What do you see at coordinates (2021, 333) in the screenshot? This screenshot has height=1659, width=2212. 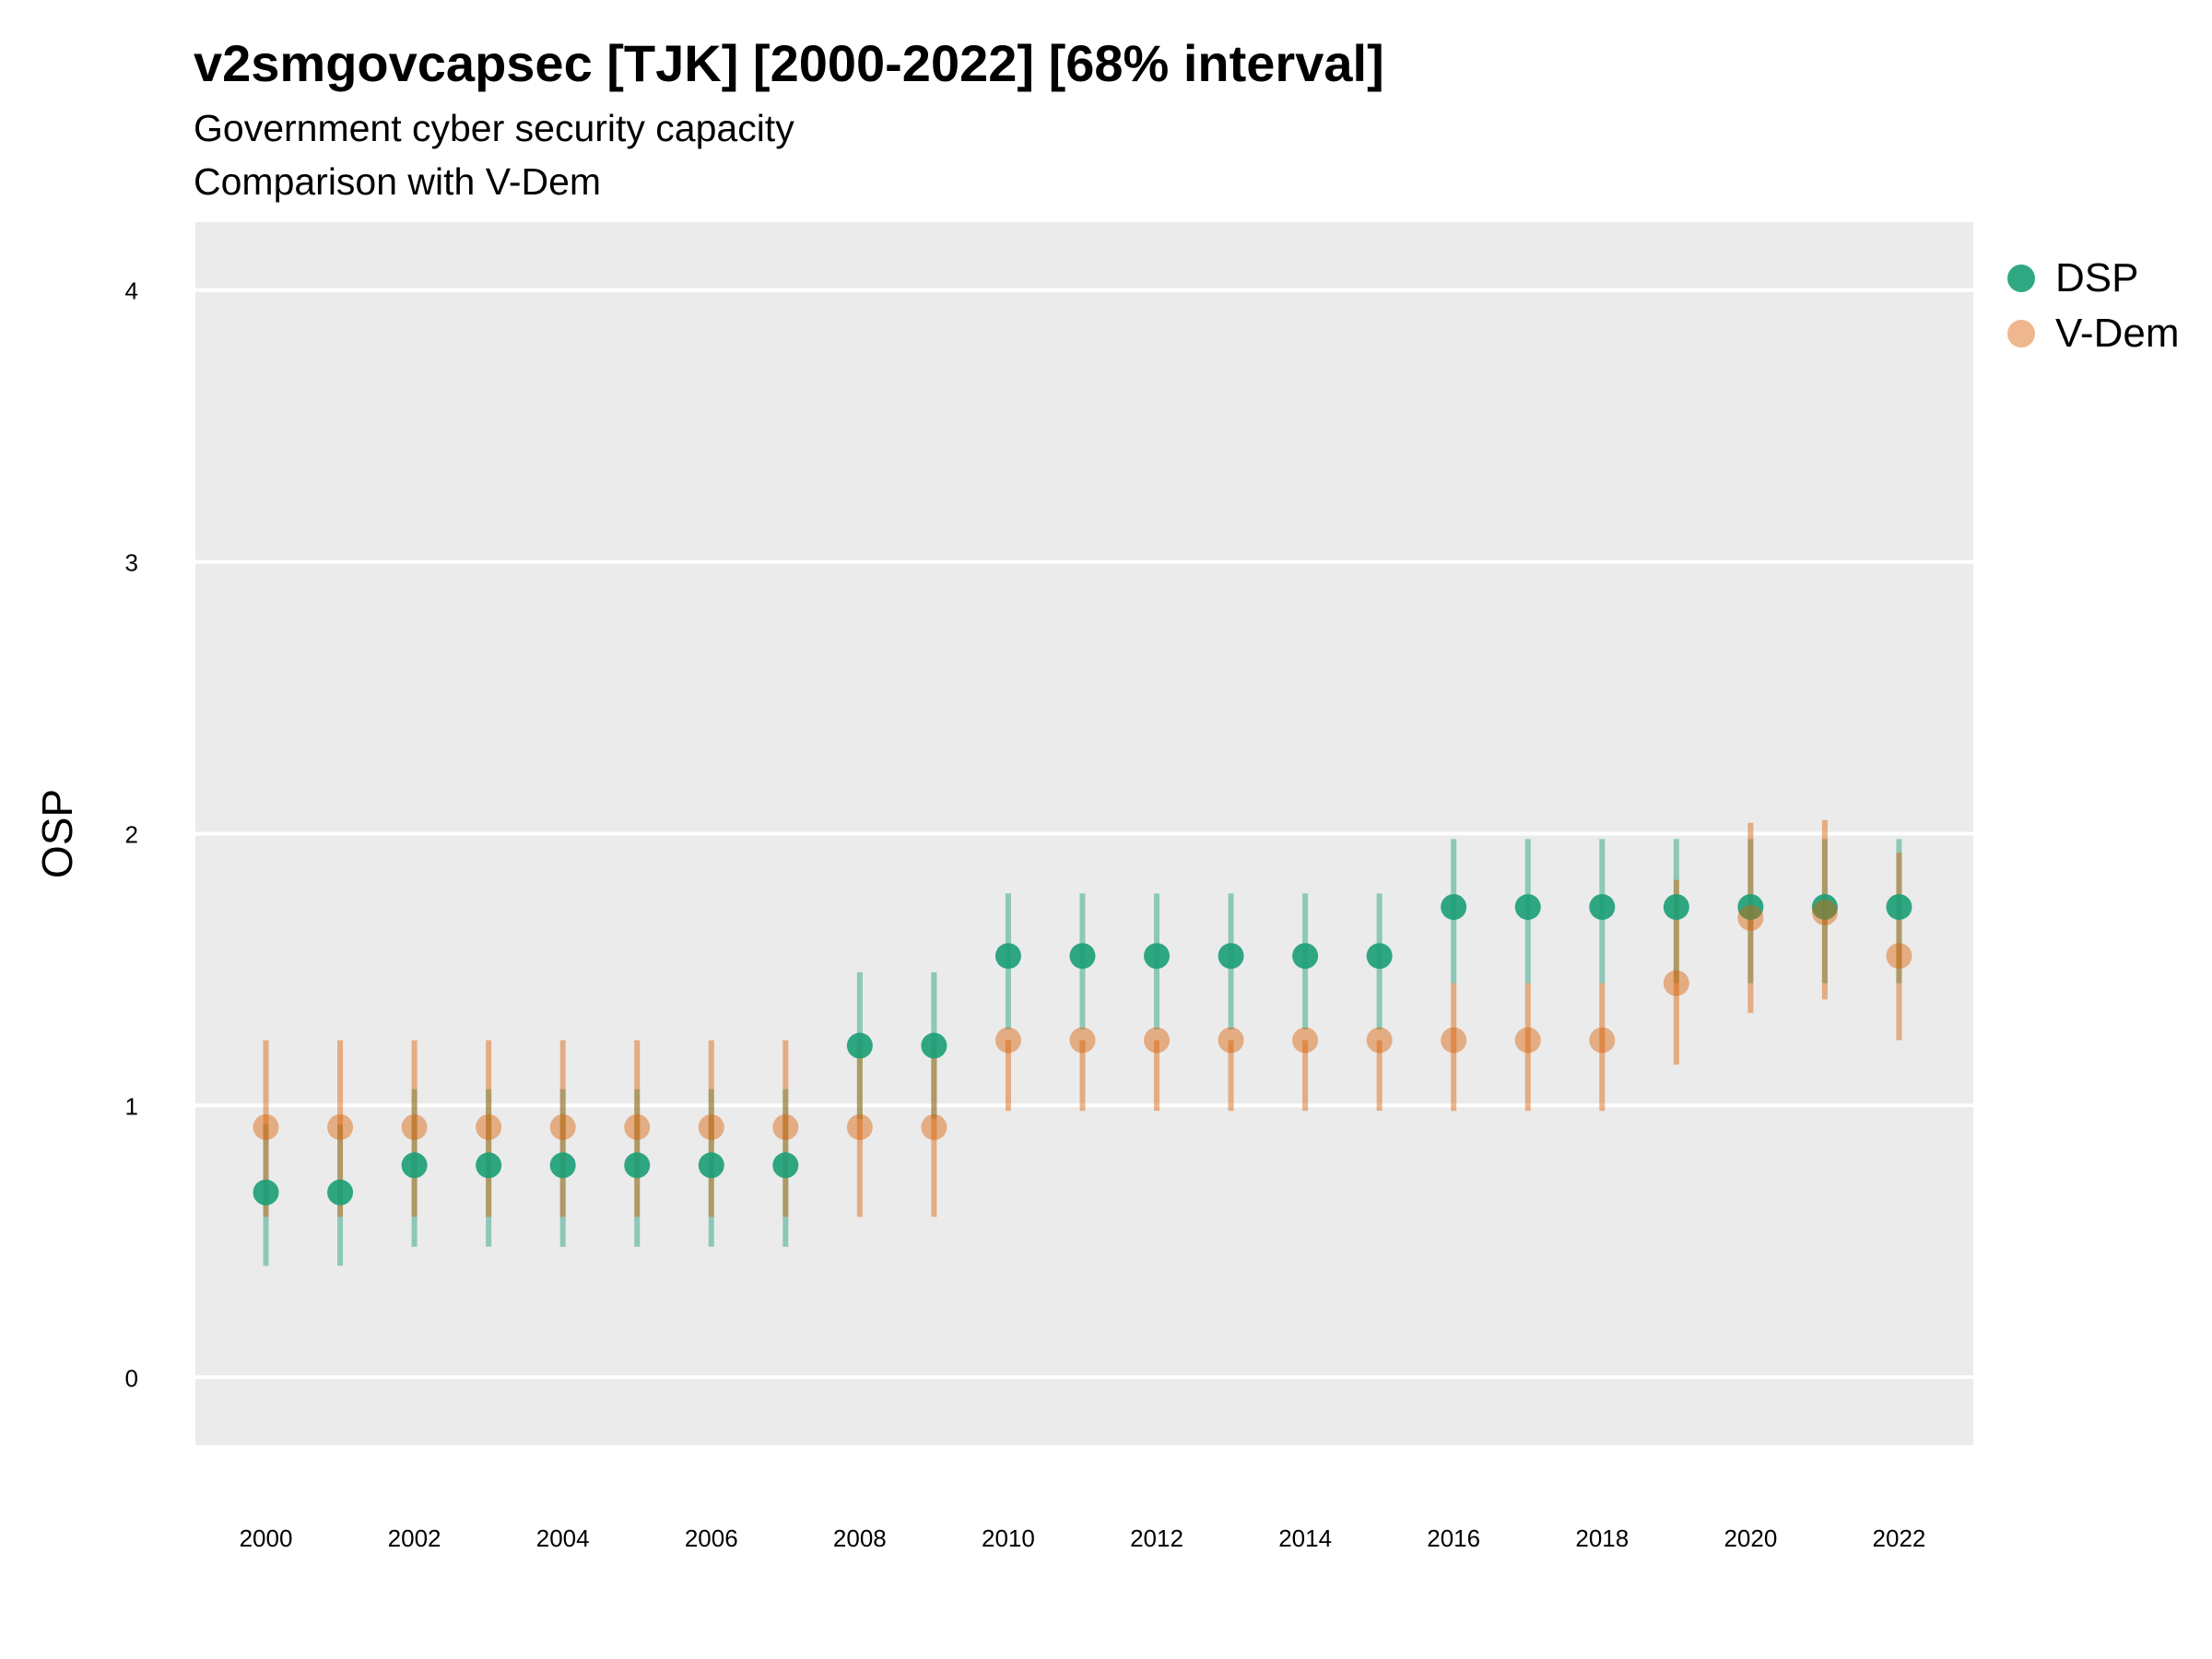 I see `legend-key-vdem` at bounding box center [2021, 333].